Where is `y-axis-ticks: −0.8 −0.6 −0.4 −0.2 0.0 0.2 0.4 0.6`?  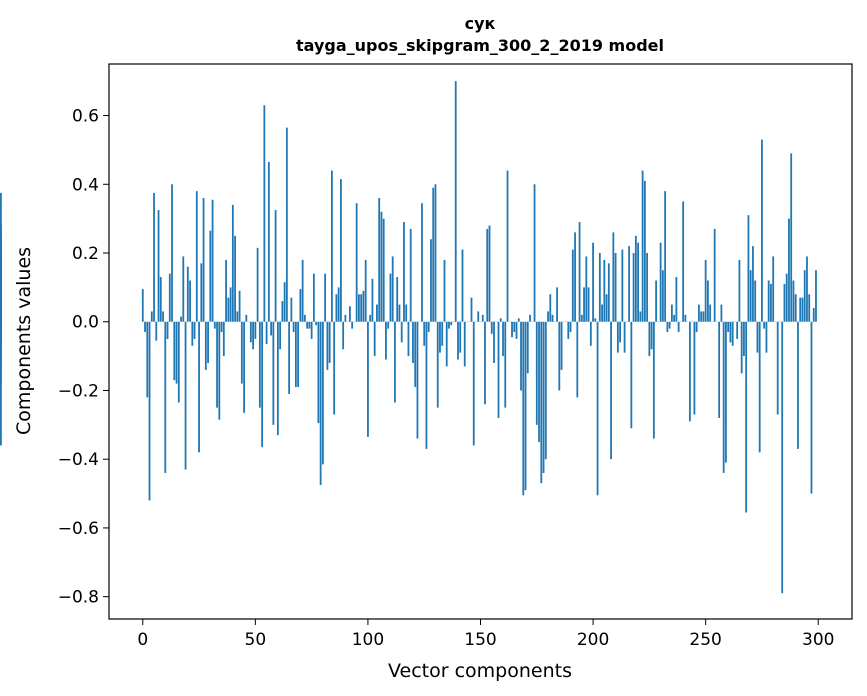
y-axis-ticks: −0.8 −0.6 −0.4 −0.2 0.0 0.2 0.4 0.6 is located at coordinates (83, 357).